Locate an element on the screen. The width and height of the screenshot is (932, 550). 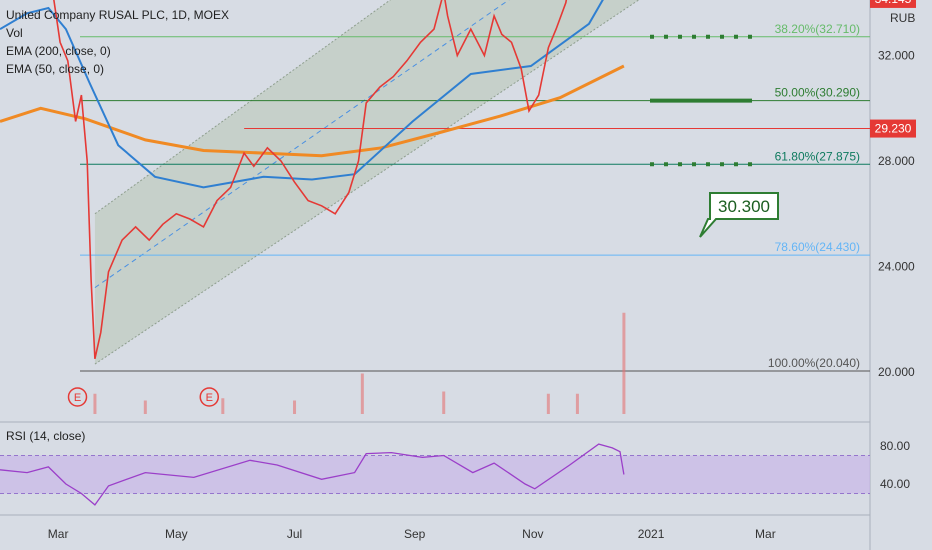
time-tick-label: 2021 is located at coordinates (651, 534).